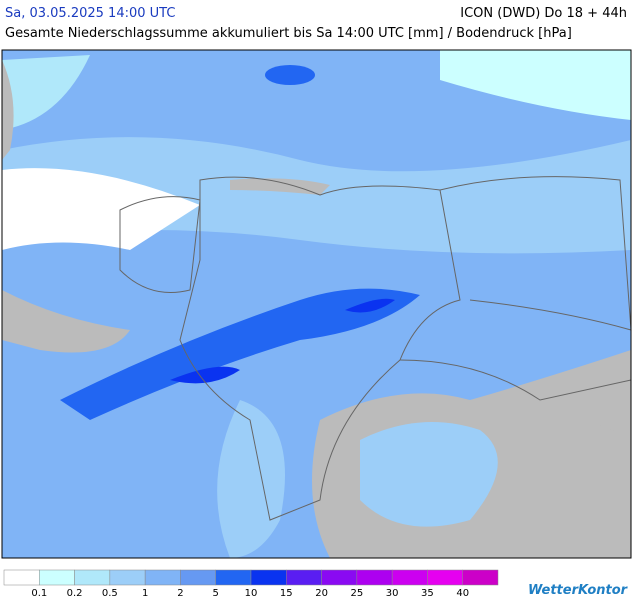  What do you see at coordinates (578, 590) in the screenshot?
I see `logo: WetterKontor` at bounding box center [578, 590].